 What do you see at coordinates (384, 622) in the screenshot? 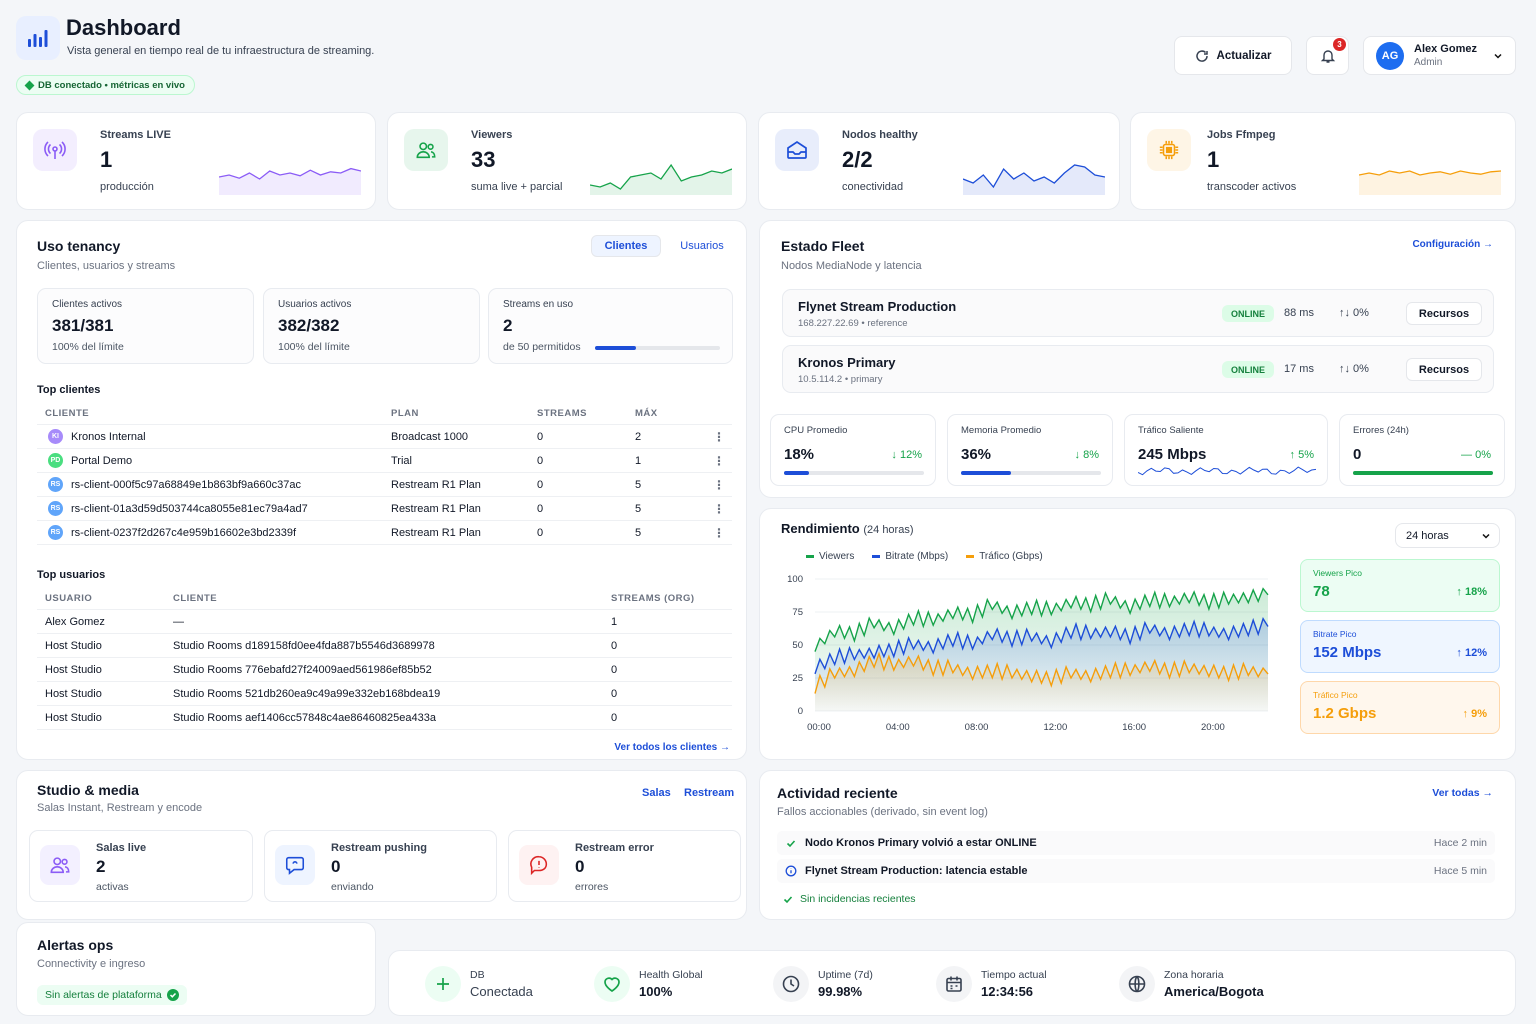
I see `table-row: Alex Gomez — 1` at bounding box center [384, 622].